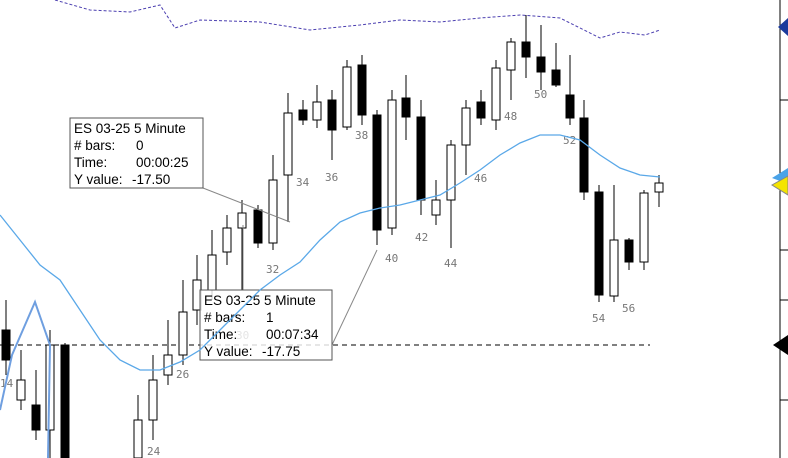 Image resolution: width=788 pixels, height=458 pixels. I want to click on bar-label: 44, so click(451, 263).